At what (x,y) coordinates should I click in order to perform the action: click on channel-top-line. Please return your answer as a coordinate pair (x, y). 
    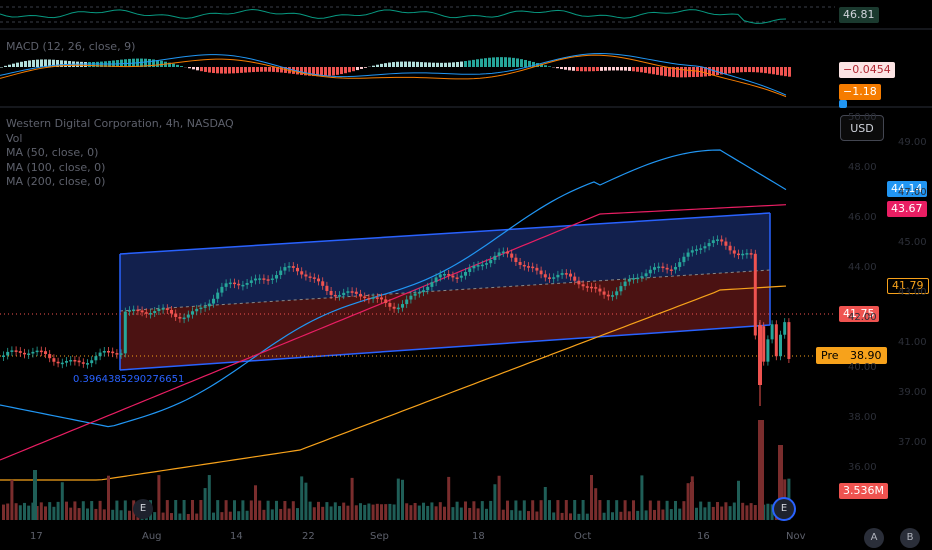
    Looking at the image, I should click on (445, 233).